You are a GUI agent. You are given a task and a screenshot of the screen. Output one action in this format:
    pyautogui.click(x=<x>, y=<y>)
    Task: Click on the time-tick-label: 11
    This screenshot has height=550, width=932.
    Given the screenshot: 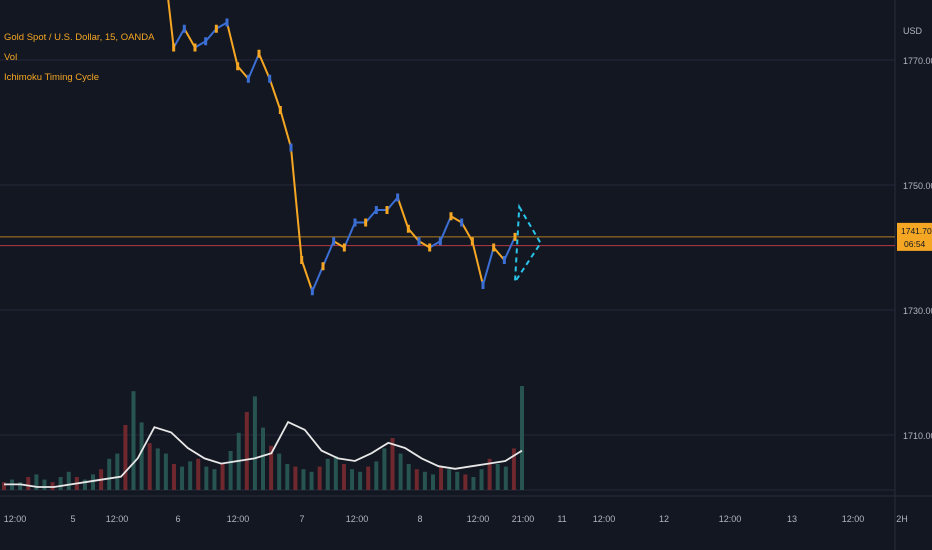 What is the action you would take?
    pyautogui.click(x=561, y=519)
    